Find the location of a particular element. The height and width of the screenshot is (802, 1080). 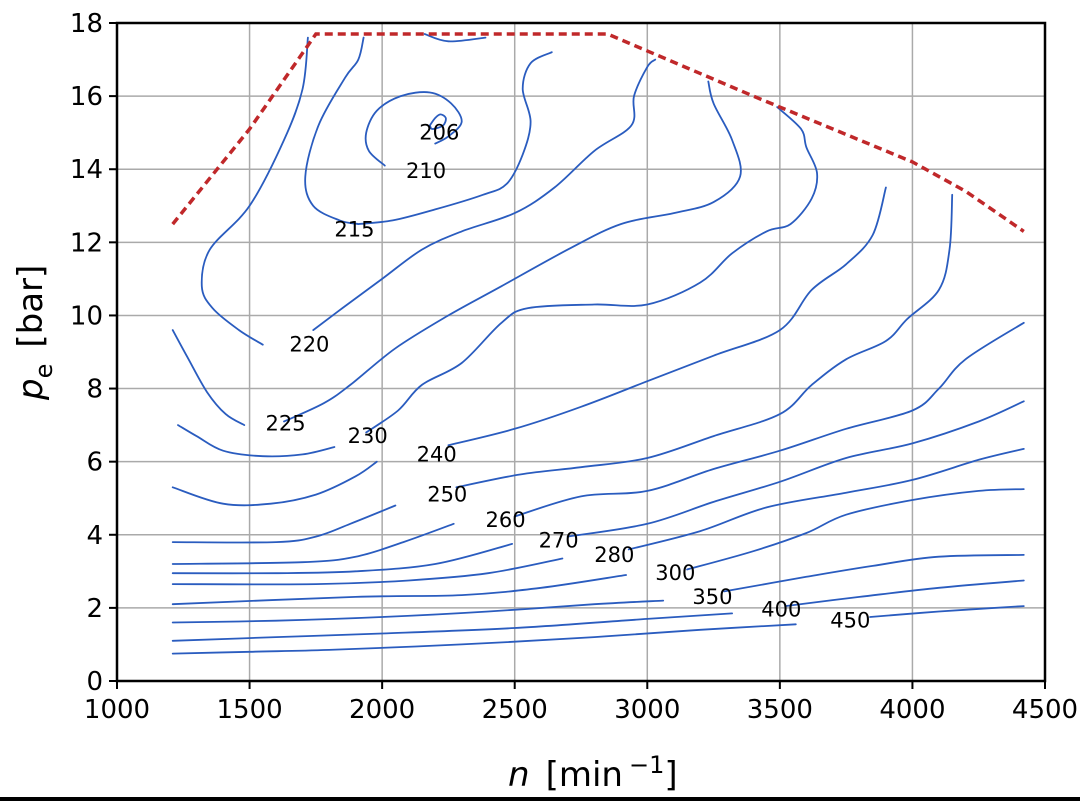

x-axis-title: n [min −1] is located at coordinates (593, 773).